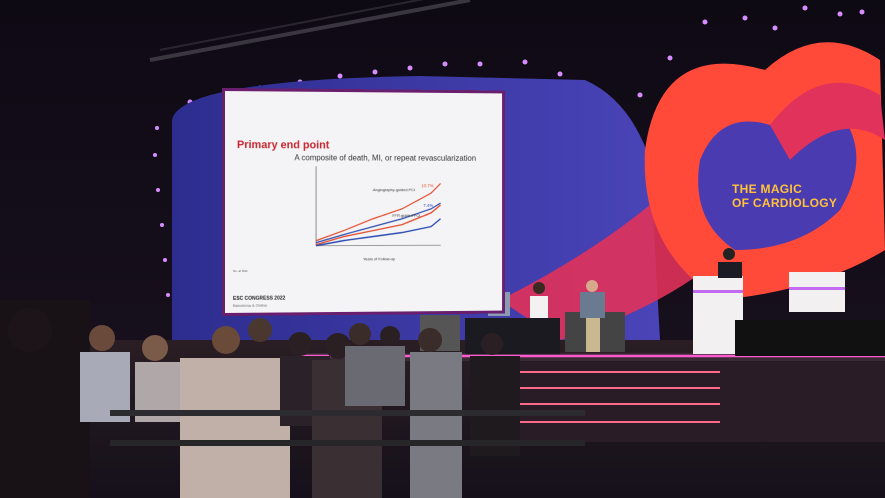  What do you see at coordinates (767, 189) in the screenshot?
I see `logo-line-1: THE MAGIC` at bounding box center [767, 189].